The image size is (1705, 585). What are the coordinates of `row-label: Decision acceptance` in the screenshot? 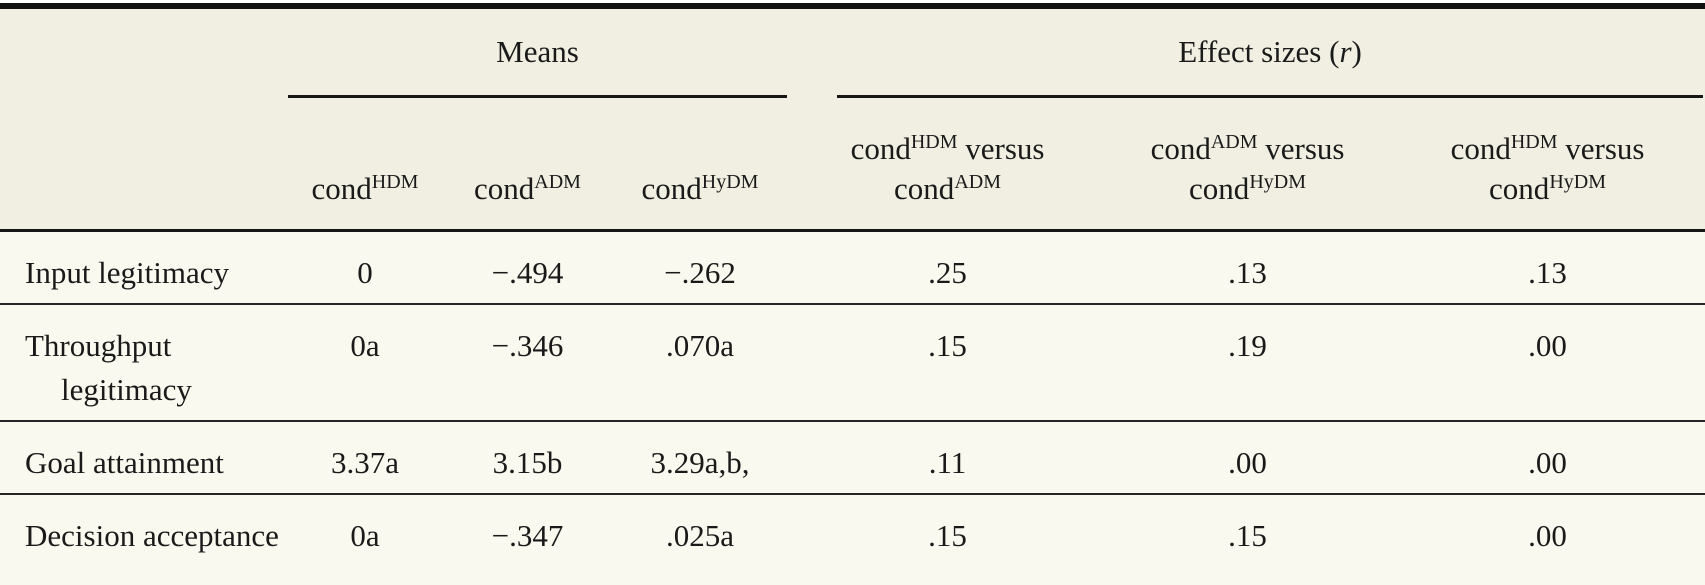 It's located at (152, 535).